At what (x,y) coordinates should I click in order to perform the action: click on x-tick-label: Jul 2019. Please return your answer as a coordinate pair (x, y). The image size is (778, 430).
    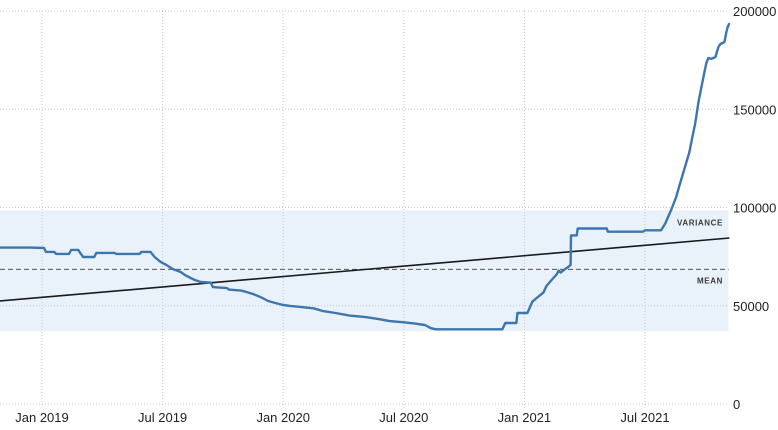
    Looking at the image, I should click on (162, 417).